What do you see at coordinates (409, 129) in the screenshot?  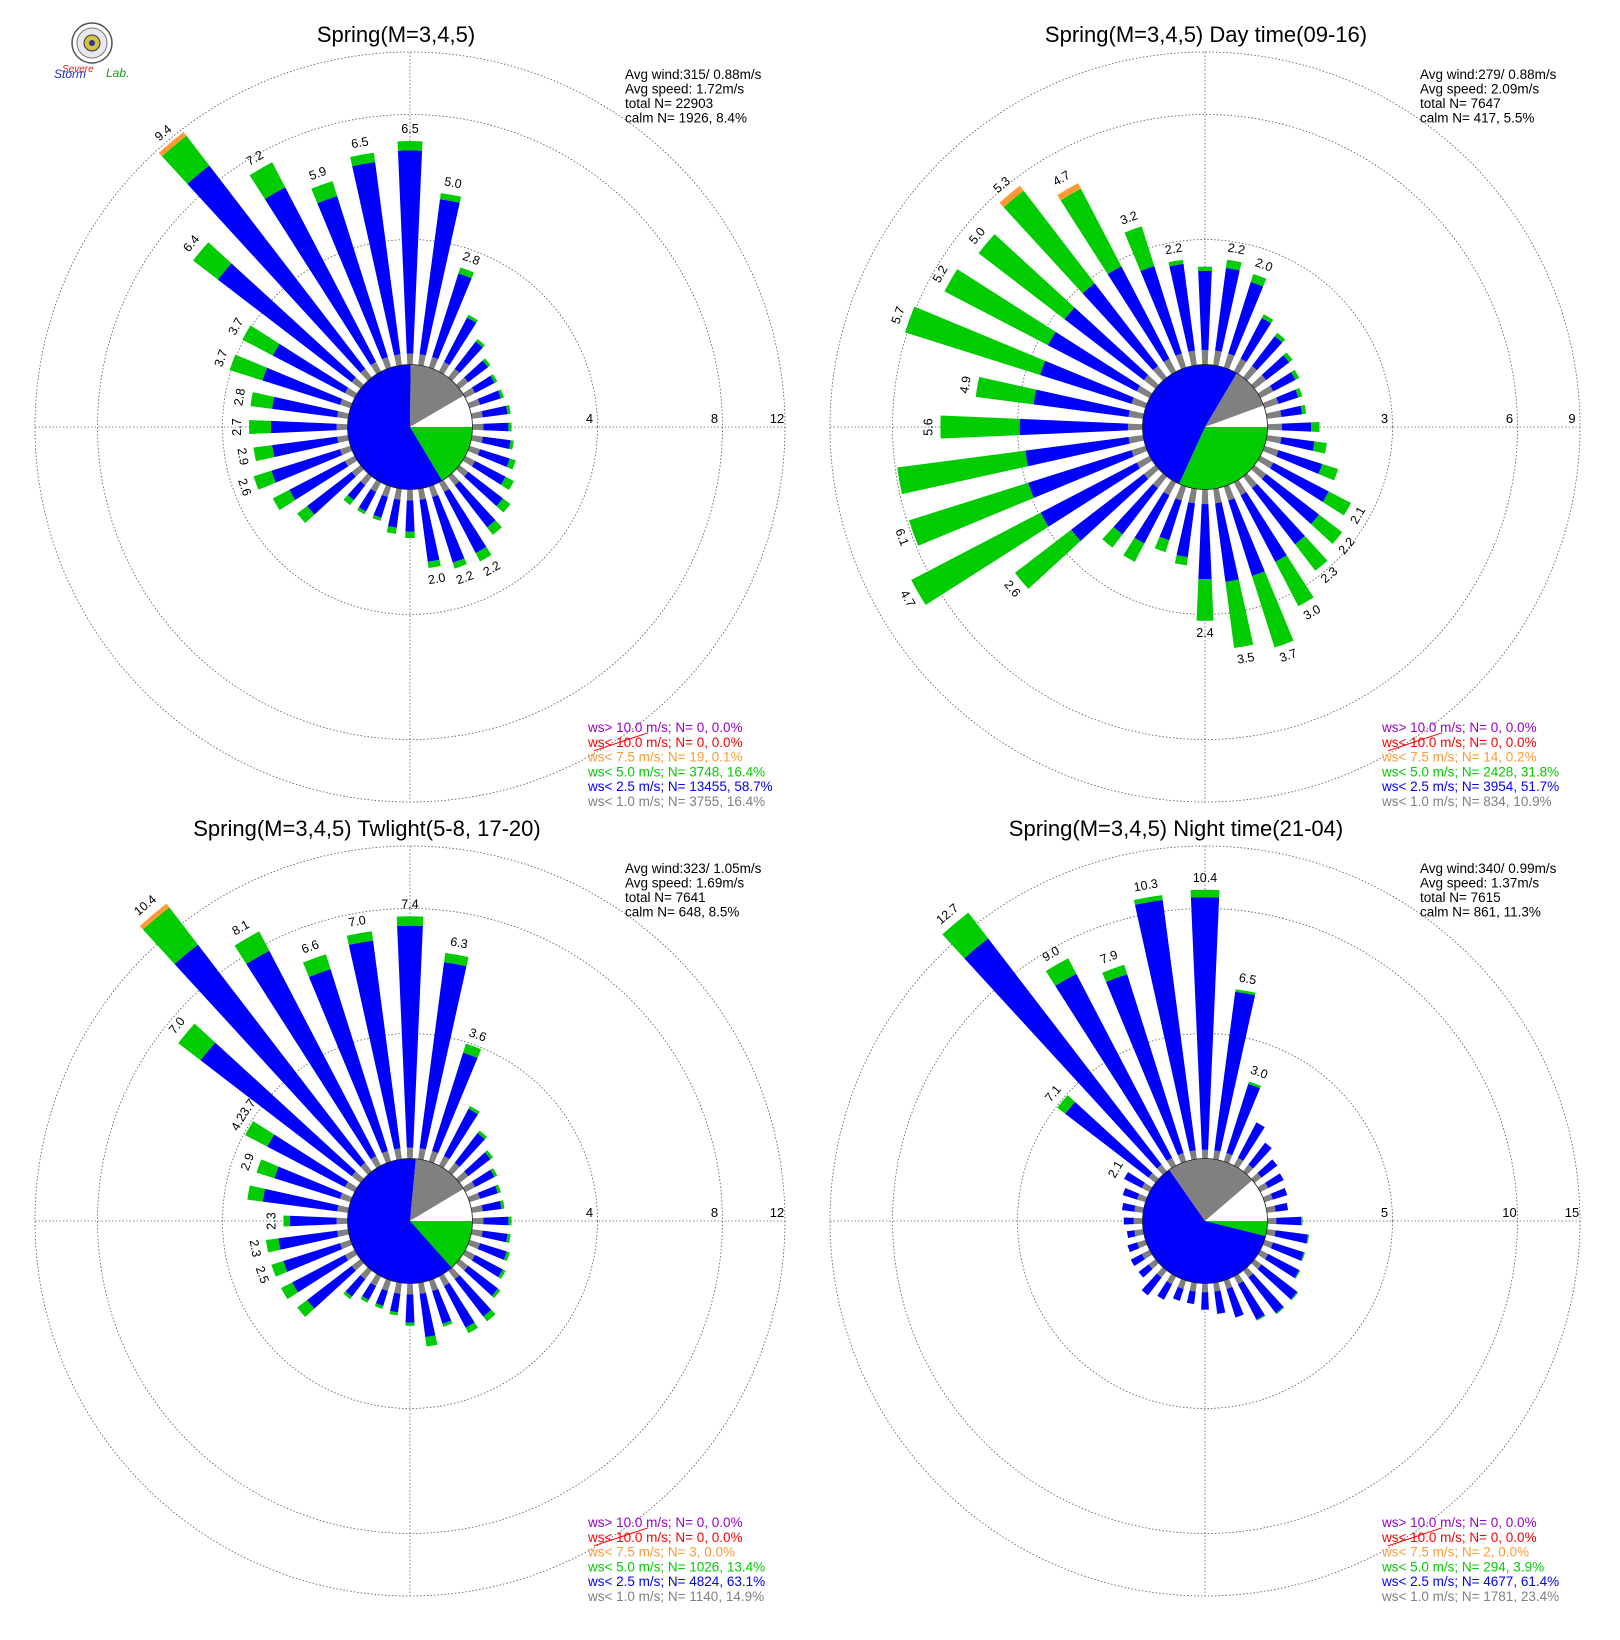 I see `bar-label: 6.5` at bounding box center [409, 129].